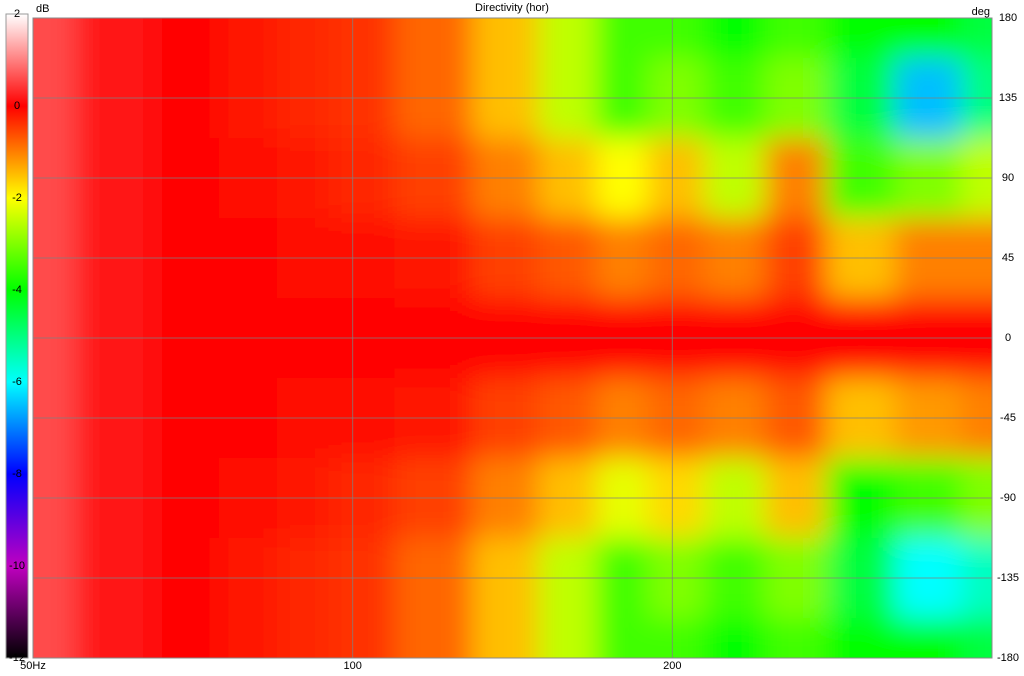  Describe the element at coordinates (512, 8) in the screenshot. I see `chart-title: Directivity (hor)` at that location.